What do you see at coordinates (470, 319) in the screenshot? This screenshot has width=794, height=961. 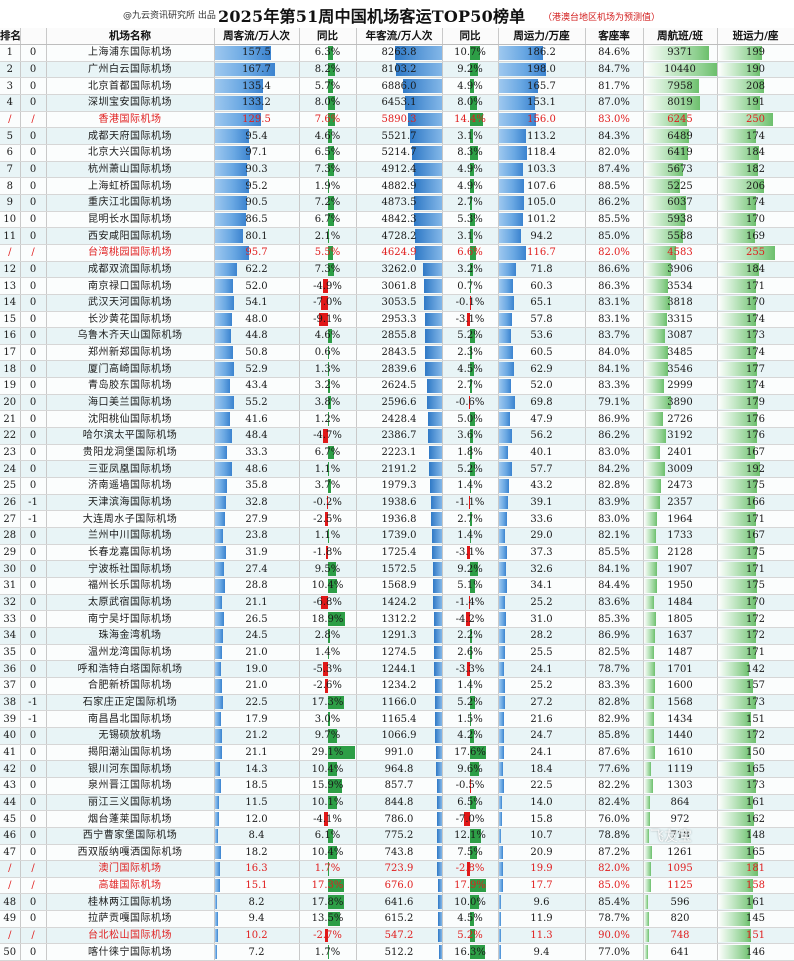 I see `annual-yoy-cell-value: -3.1%` at bounding box center [470, 319].